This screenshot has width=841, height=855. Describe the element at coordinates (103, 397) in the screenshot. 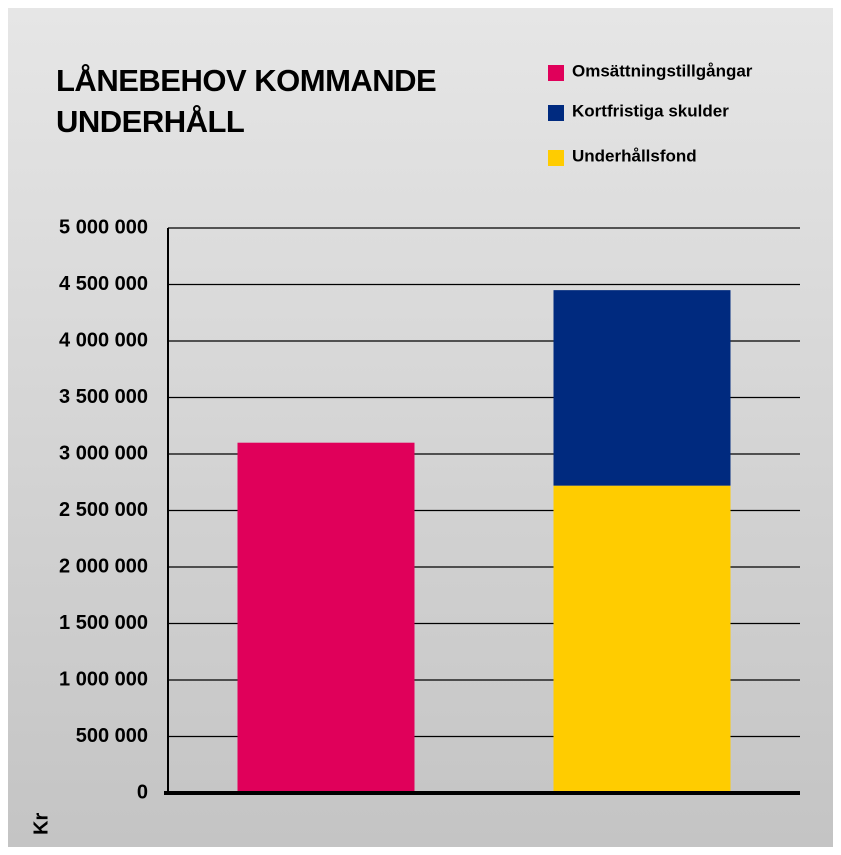

I see `y-tick-label: 3 500 000` at that location.